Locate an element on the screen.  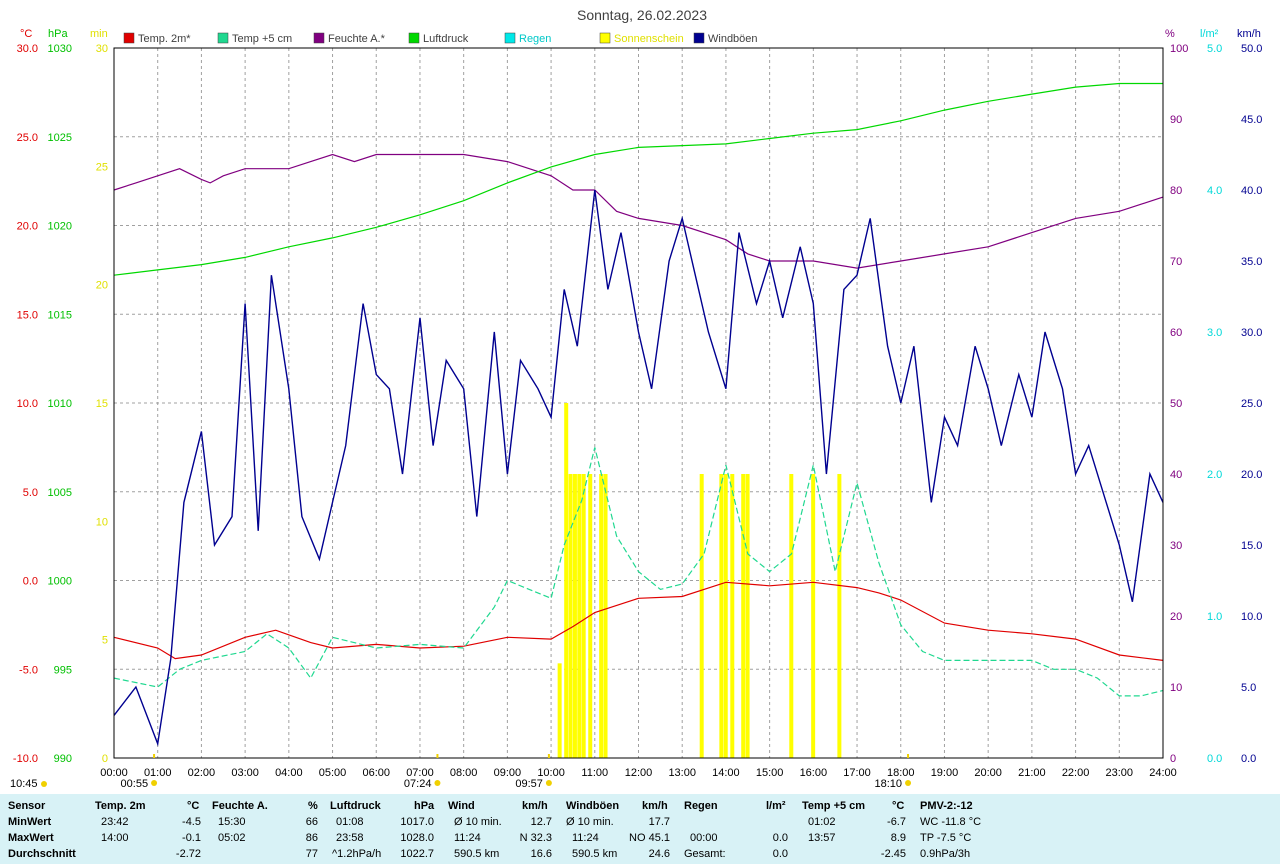
sunrise-icon is located at coordinates (437, 783).